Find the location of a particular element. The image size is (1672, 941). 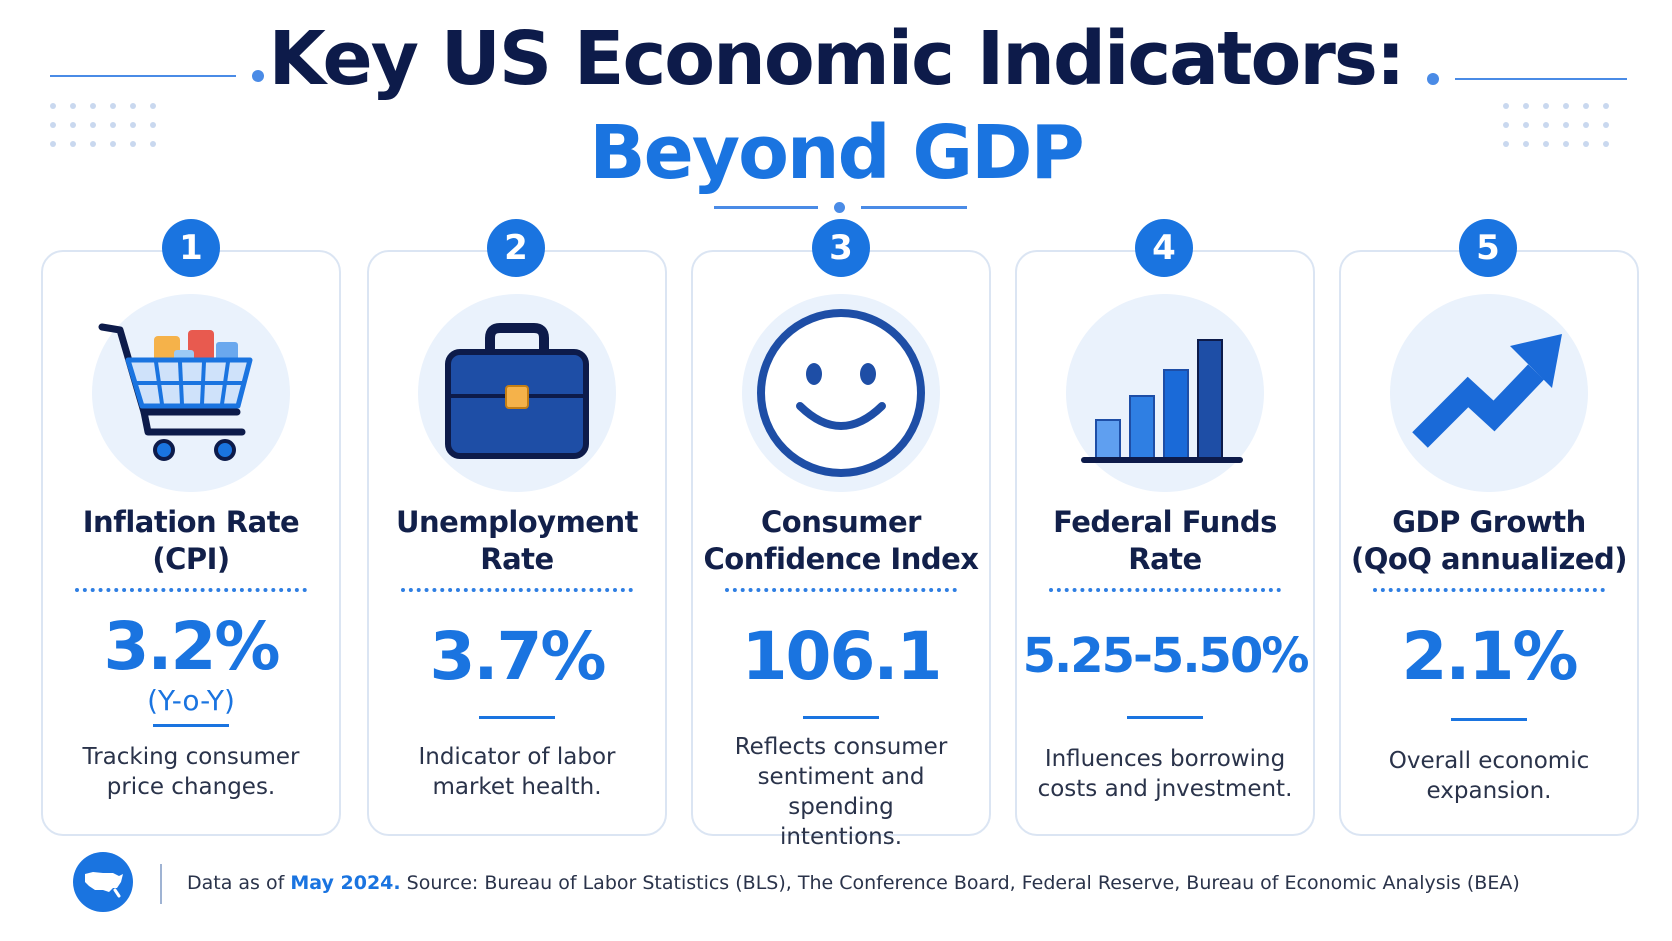

indicator-description: Tracking consumer price changes. is located at coordinates (191, 772).